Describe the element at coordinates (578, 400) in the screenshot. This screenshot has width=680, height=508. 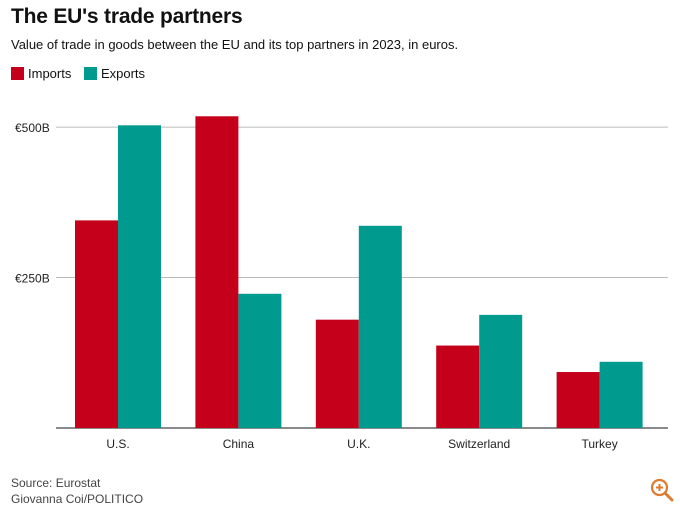
I see `bar-imports-turkey` at that location.